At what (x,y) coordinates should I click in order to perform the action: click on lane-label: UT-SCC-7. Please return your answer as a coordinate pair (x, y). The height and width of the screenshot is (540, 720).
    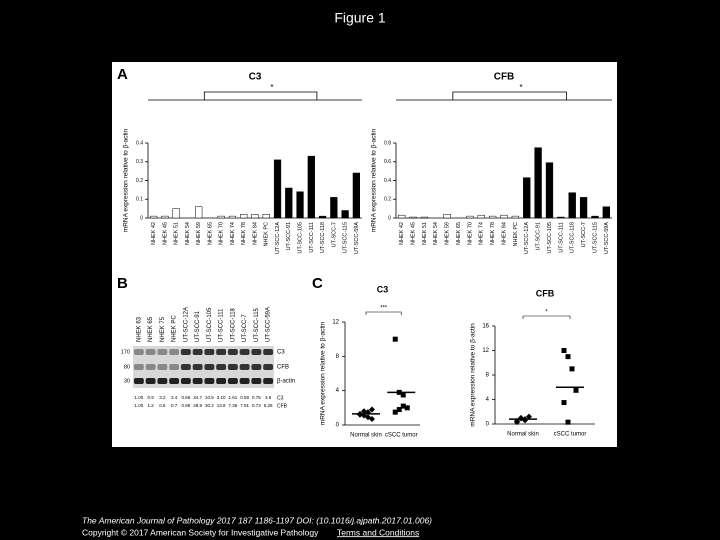
    Looking at the image, I should click on (245, 328).